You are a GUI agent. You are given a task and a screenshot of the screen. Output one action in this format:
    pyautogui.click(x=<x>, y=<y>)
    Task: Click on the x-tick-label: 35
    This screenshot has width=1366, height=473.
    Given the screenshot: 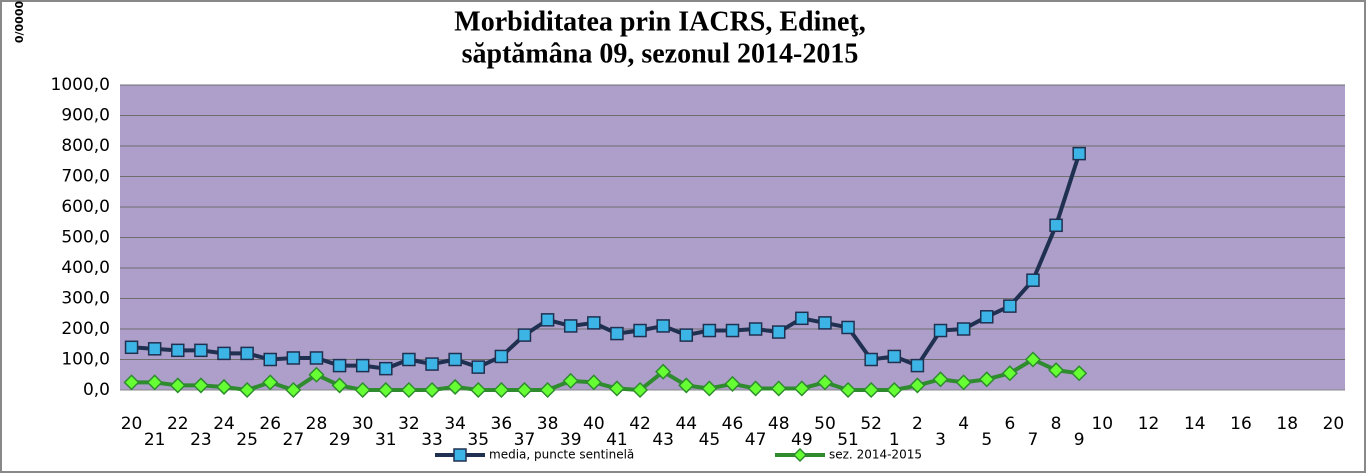 What is the action you would take?
    pyautogui.click(x=478, y=440)
    